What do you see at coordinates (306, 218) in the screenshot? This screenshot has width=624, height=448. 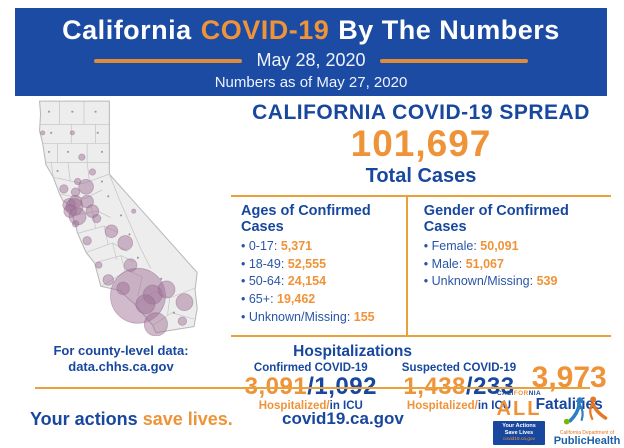 I see `ages-title: Ages of Confirmed Cases` at bounding box center [306, 218].